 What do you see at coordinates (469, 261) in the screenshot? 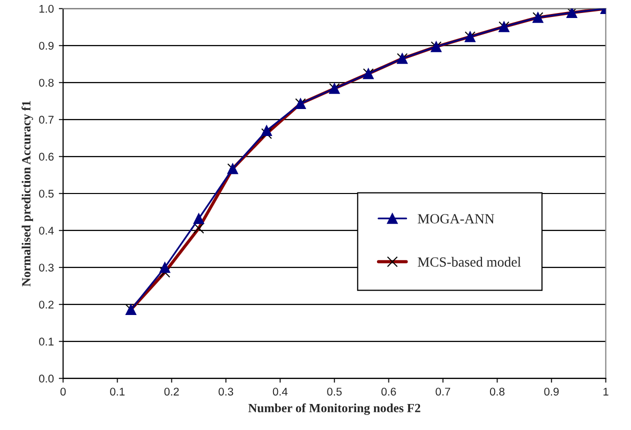
I see `legend-label: MCS-based model` at bounding box center [469, 261].